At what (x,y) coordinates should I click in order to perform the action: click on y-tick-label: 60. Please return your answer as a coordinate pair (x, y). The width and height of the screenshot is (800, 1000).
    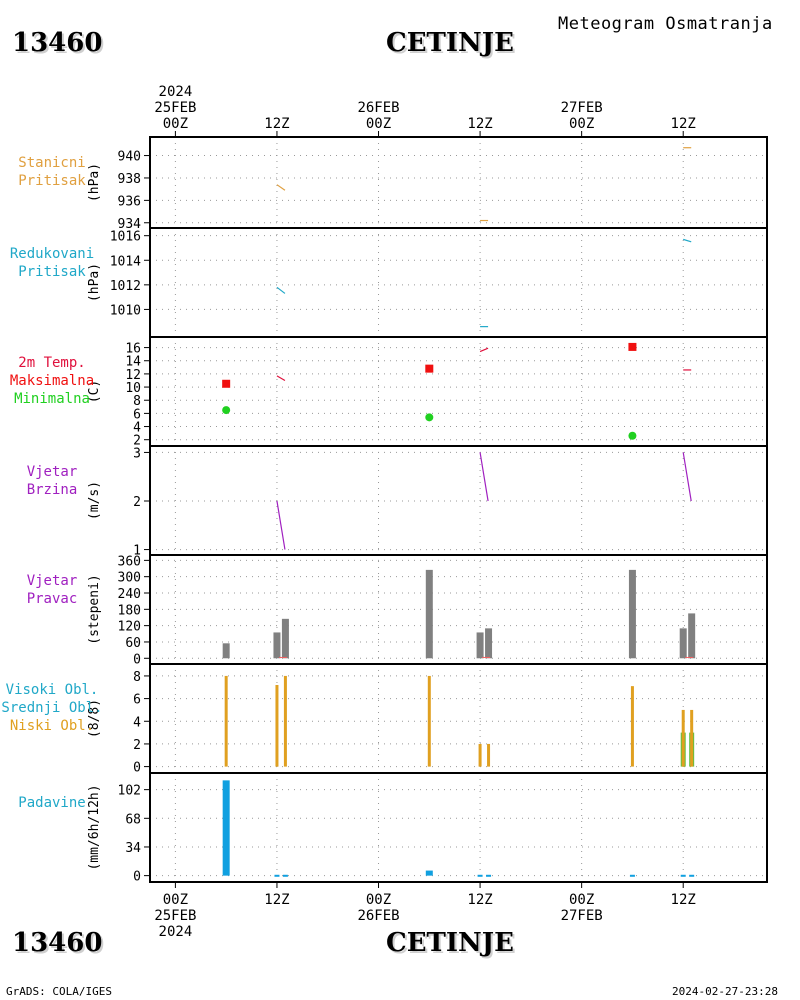
    Looking at the image, I should click on (133, 643).